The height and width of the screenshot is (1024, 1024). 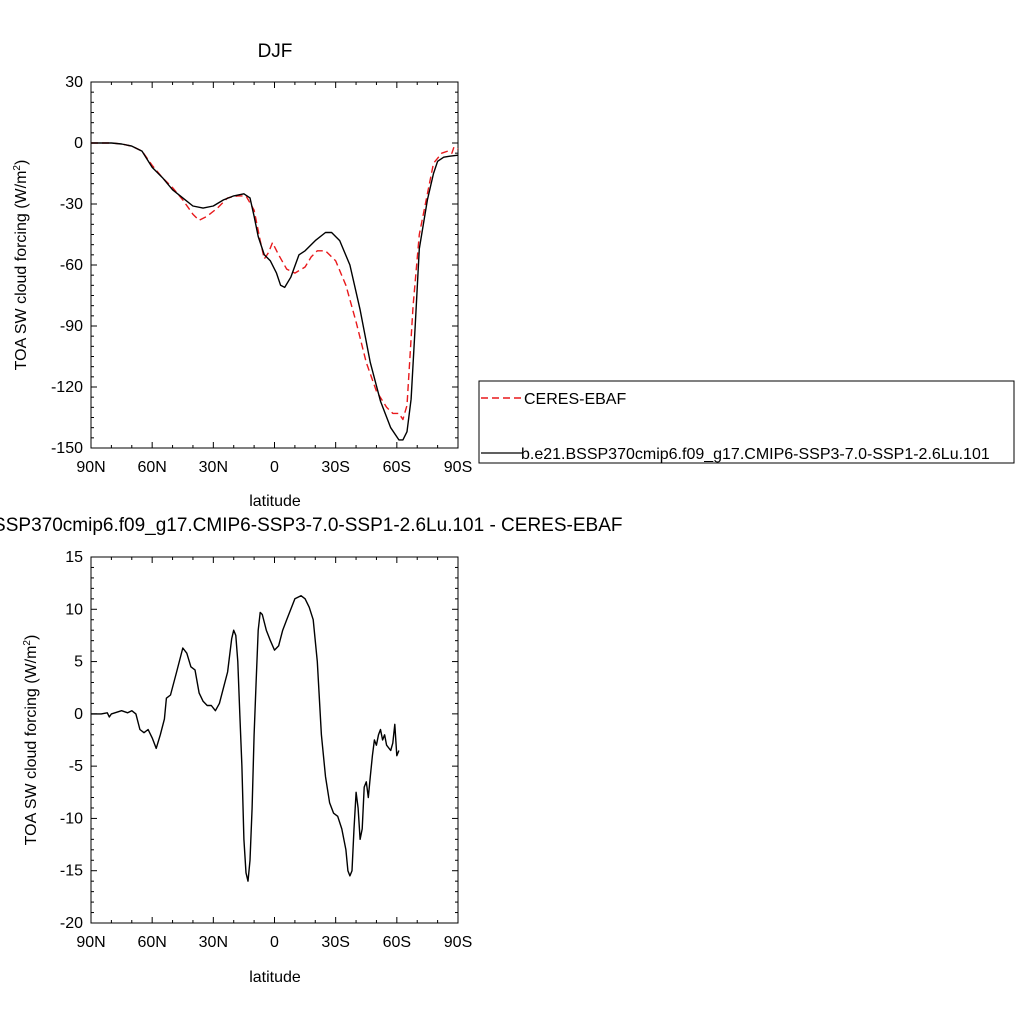 I want to click on top-panel-plot-frame, so click(x=274, y=265).